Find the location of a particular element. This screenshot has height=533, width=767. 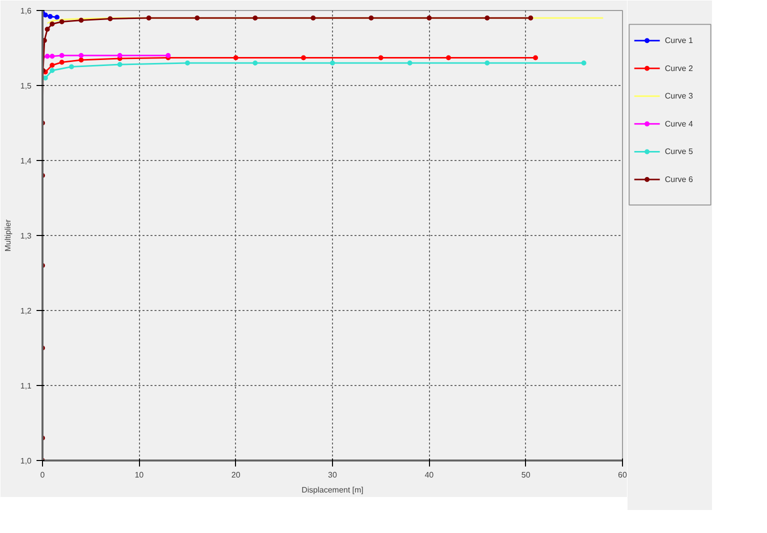

y-tick-label: 1,6 is located at coordinates (26, 11).